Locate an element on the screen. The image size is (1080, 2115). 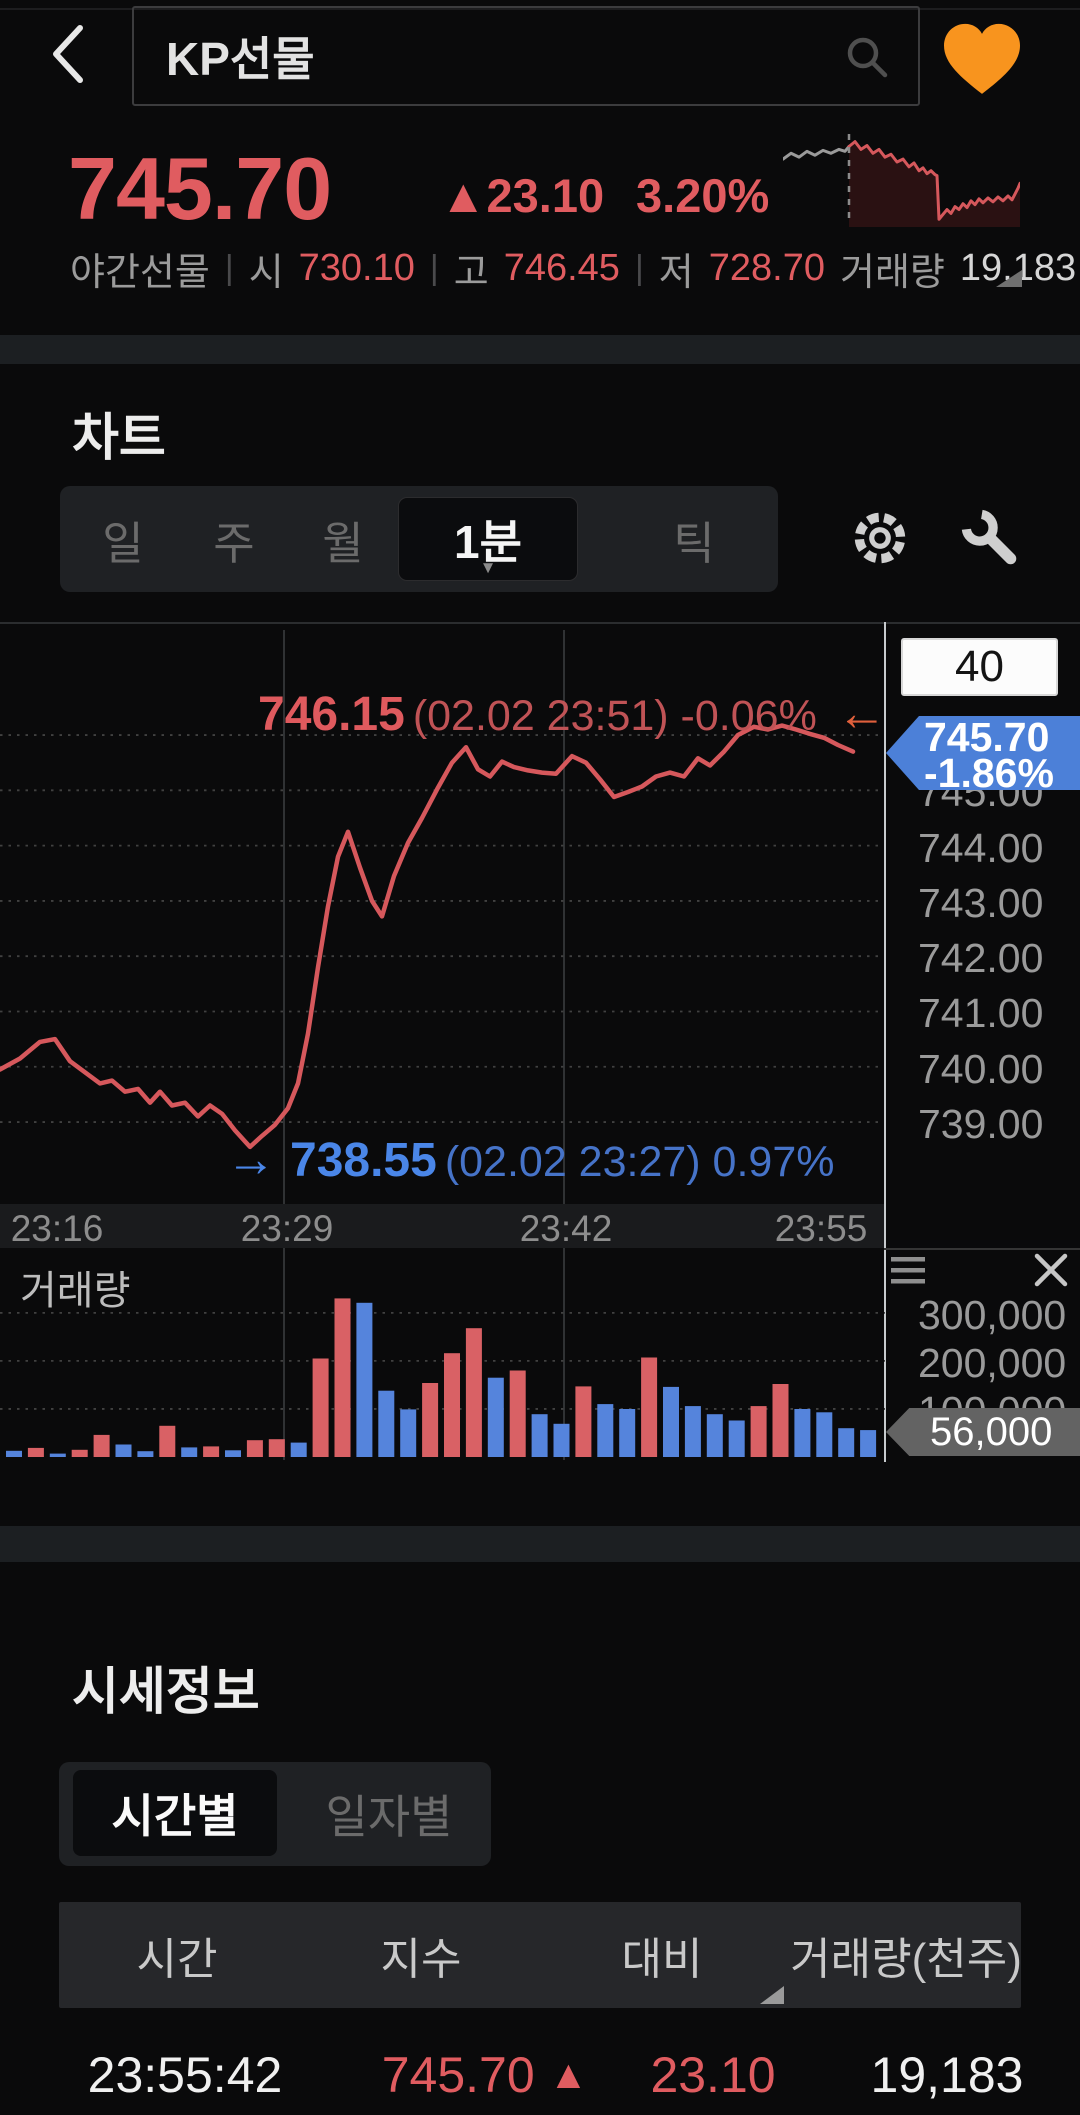
high-annotation-meta: (02.02 23:51) -0.06% is located at coordinates (614, 716).